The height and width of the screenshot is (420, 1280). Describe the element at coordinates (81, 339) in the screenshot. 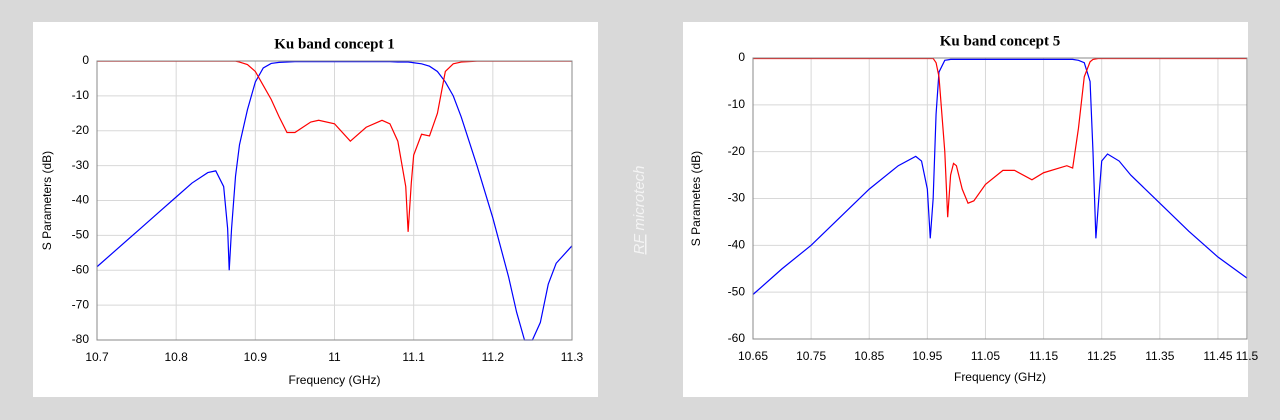

I see `y-tick-label: -80` at that location.